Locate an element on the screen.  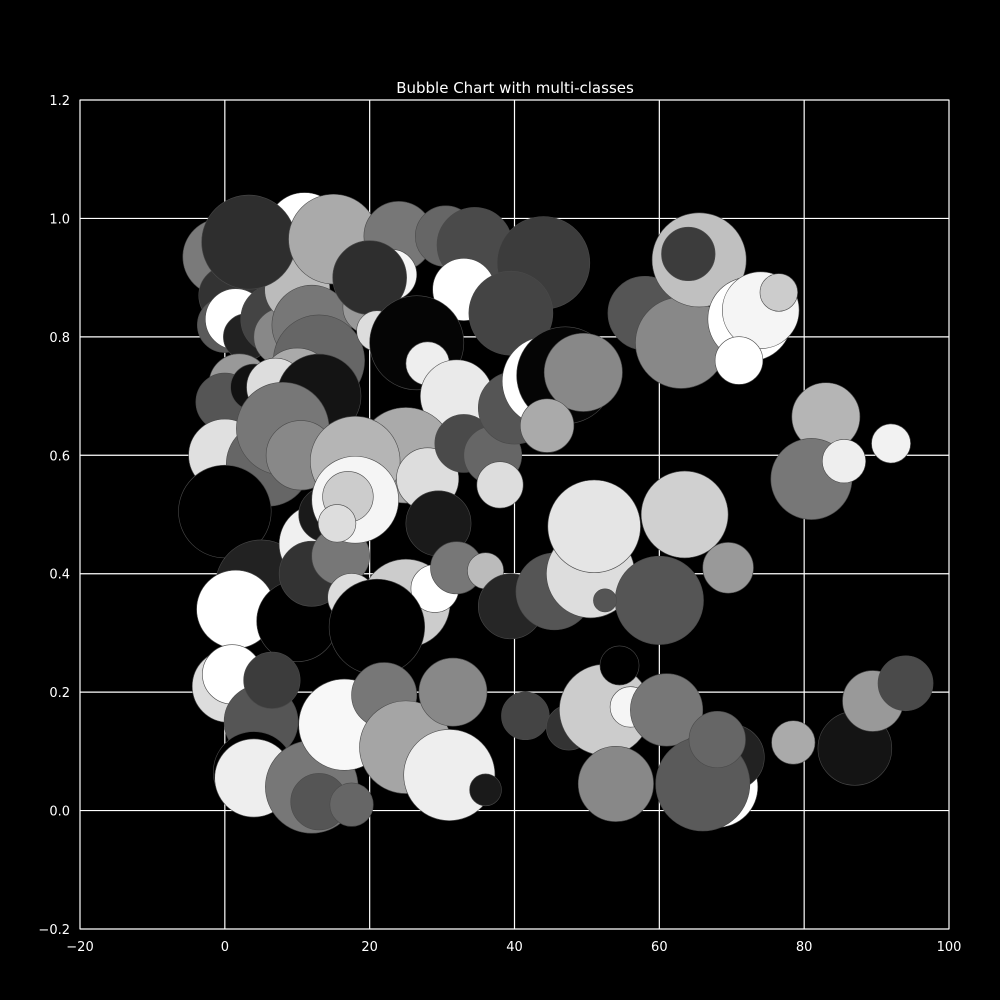
y-tick-label: 1.2 is located at coordinates (59, 101).